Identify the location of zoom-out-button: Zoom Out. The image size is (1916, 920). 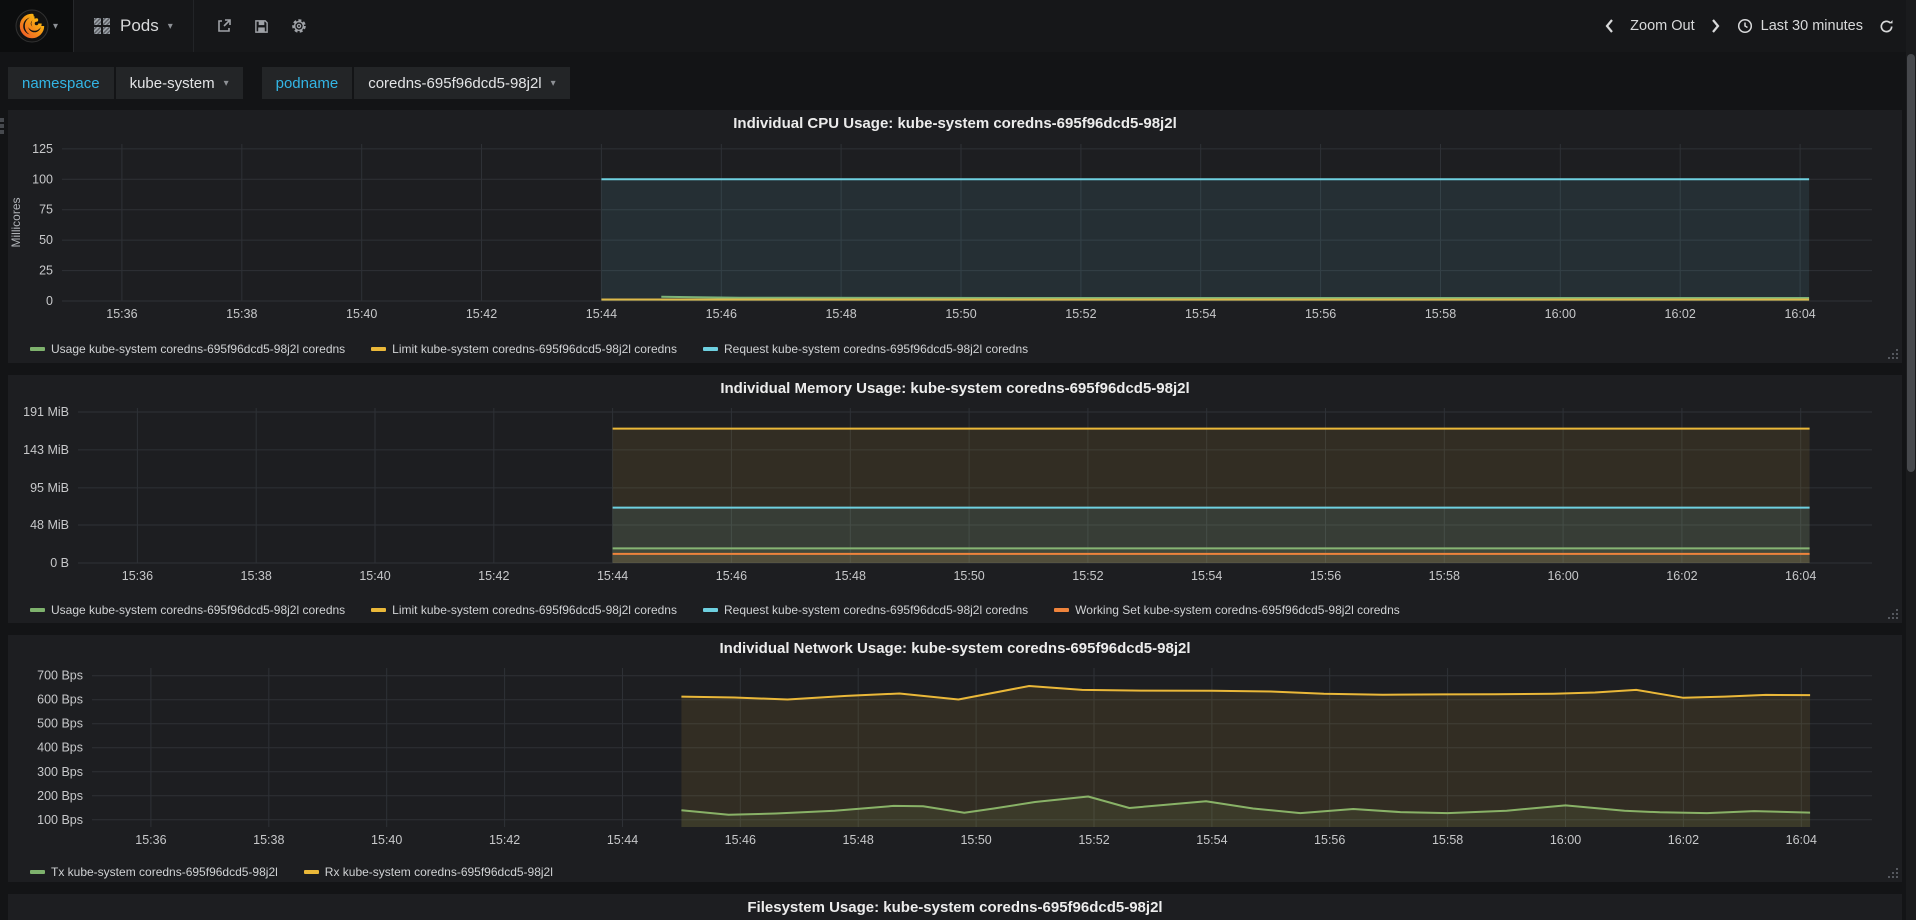
(1662, 26).